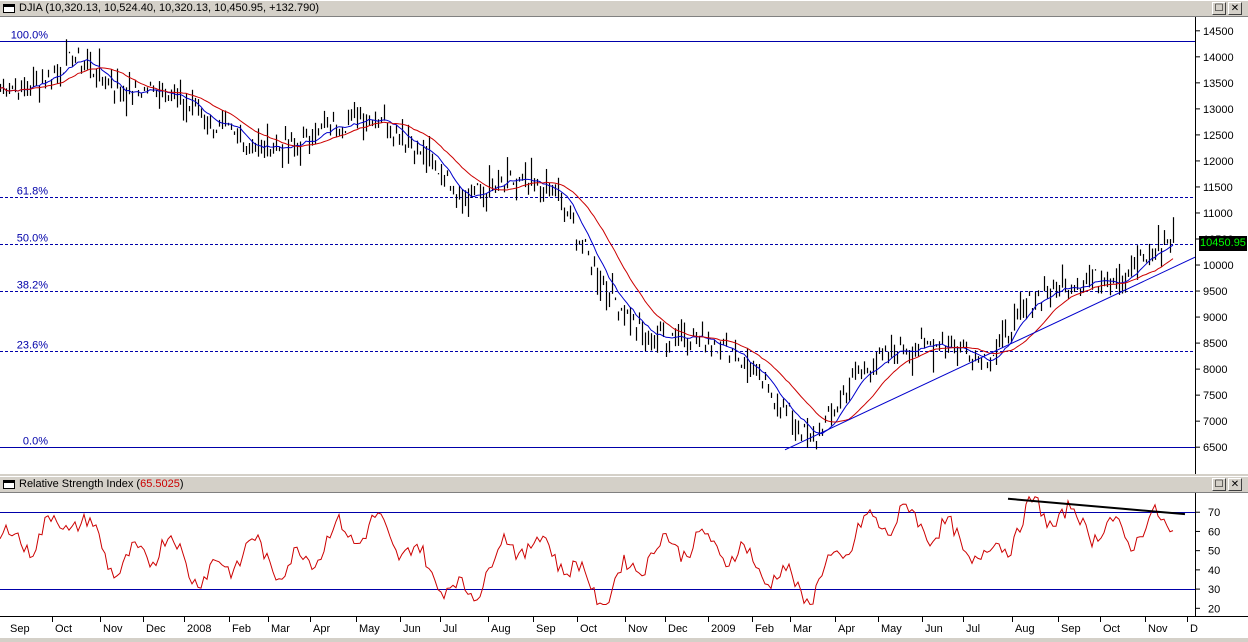 The height and width of the screenshot is (642, 1248). What do you see at coordinates (1215, 292) in the screenshot?
I see `price-tick-label: 9500` at bounding box center [1215, 292].